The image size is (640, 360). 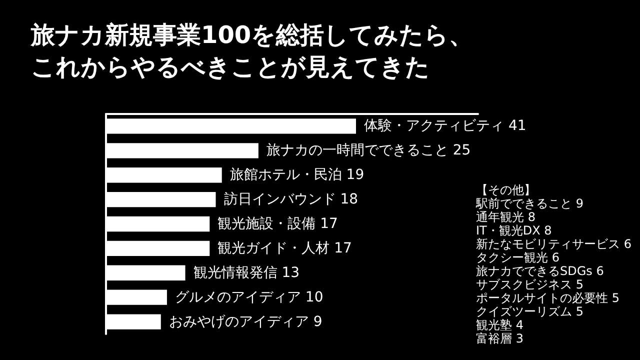 What do you see at coordinates (540, 271) in the screenshot?
I see `text: 旅ナカでできるSDGs 6` at bounding box center [540, 271].